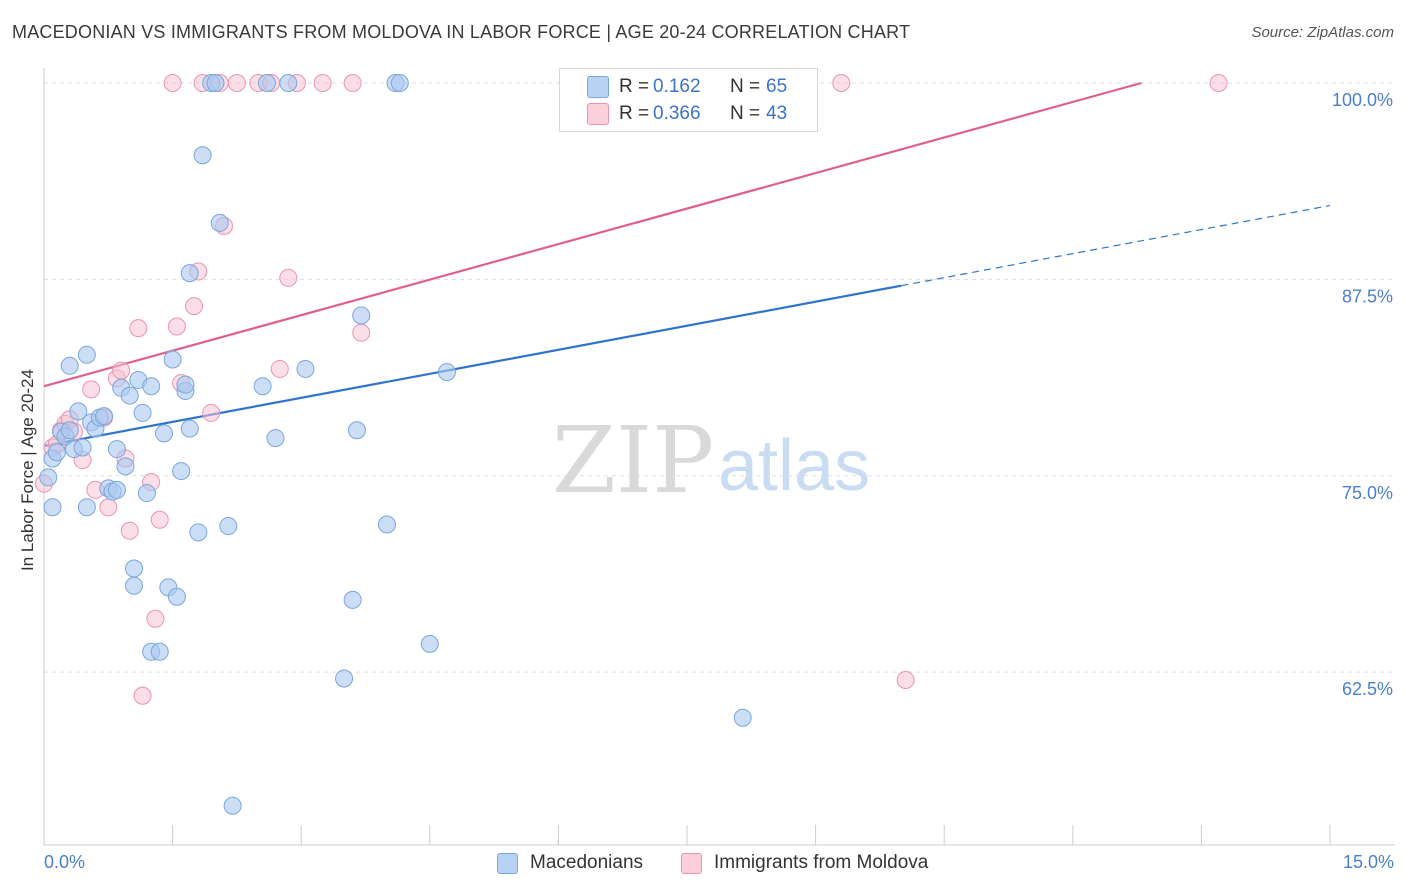 The width and height of the screenshot is (1406, 892). I want to click on stats-legend: R = 0.162 N = 65 R = 0.366 N = 43, so click(688, 100).